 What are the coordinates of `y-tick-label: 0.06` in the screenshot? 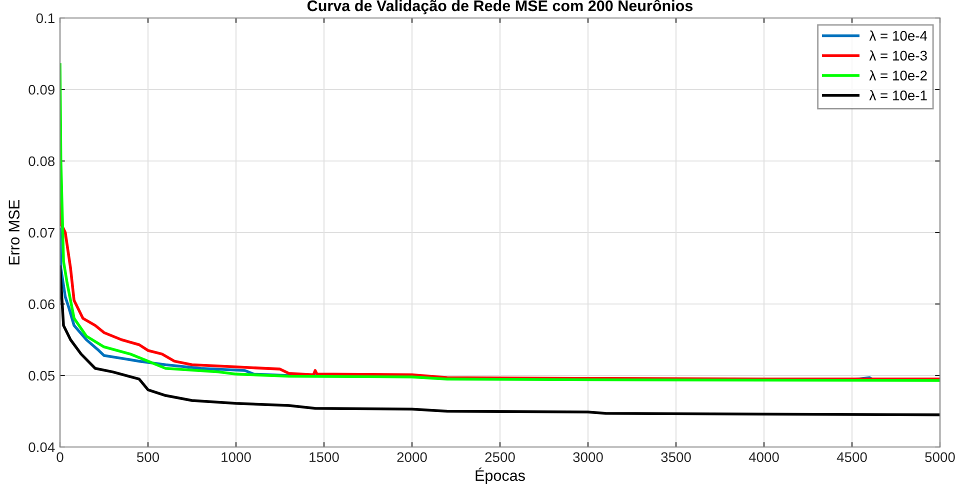 It's located at (41, 304).